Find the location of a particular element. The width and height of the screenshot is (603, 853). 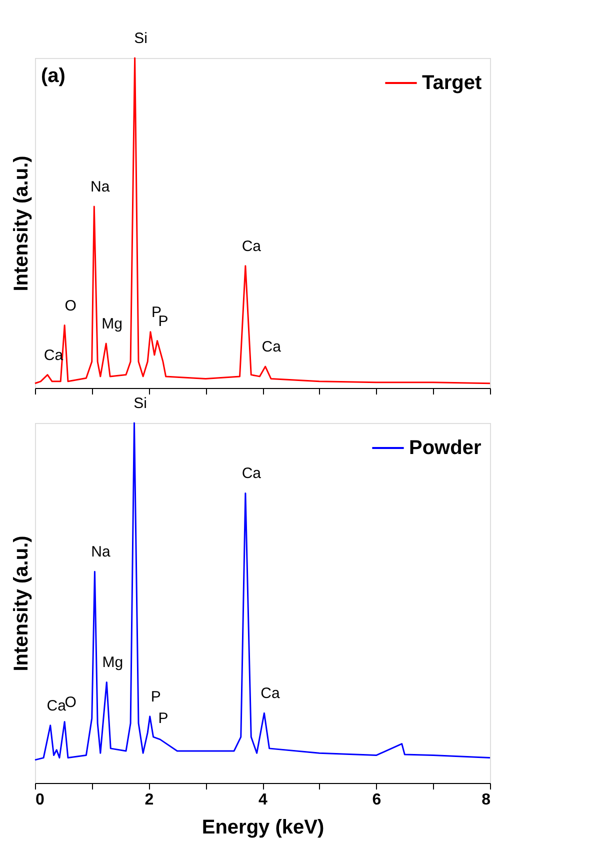

x-tick-label: 6 is located at coordinates (377, 800).